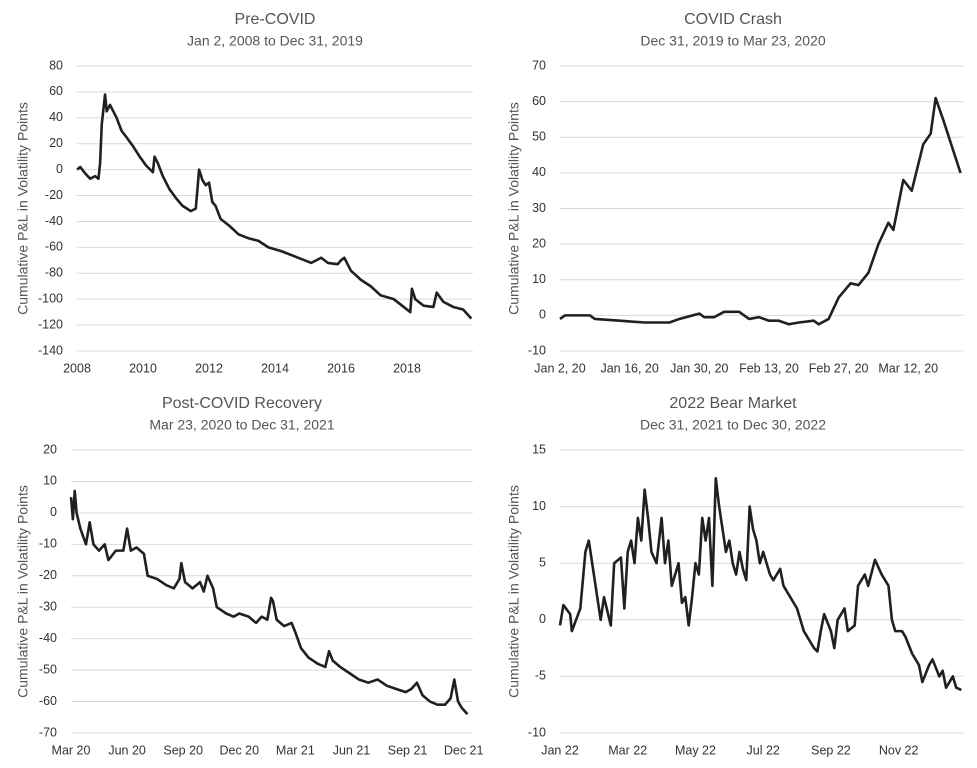 The image size is (977, 768). What do you see at coordinates (54, 273) in the screenshot?
I see `y-tick-label: -80` at bounding box center [54, 273].